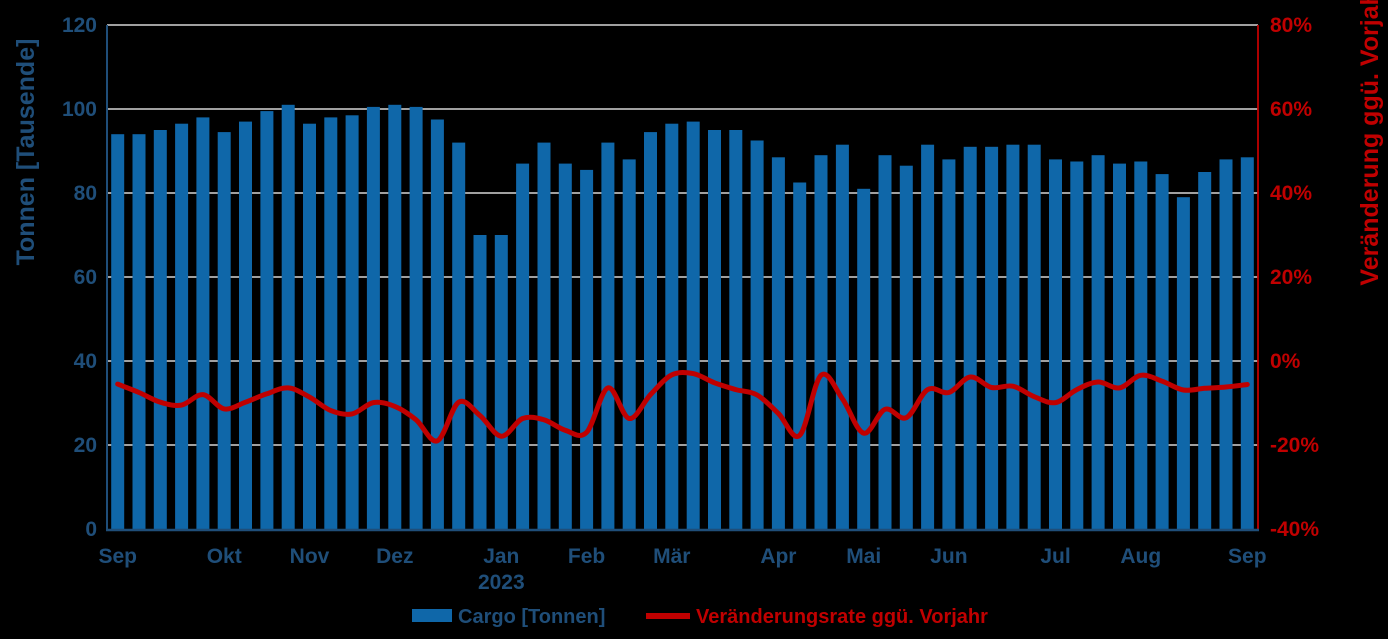 This screenshot has width=1388, height=639. I want to click on left-axis-tick: 60, so click(85, 277).